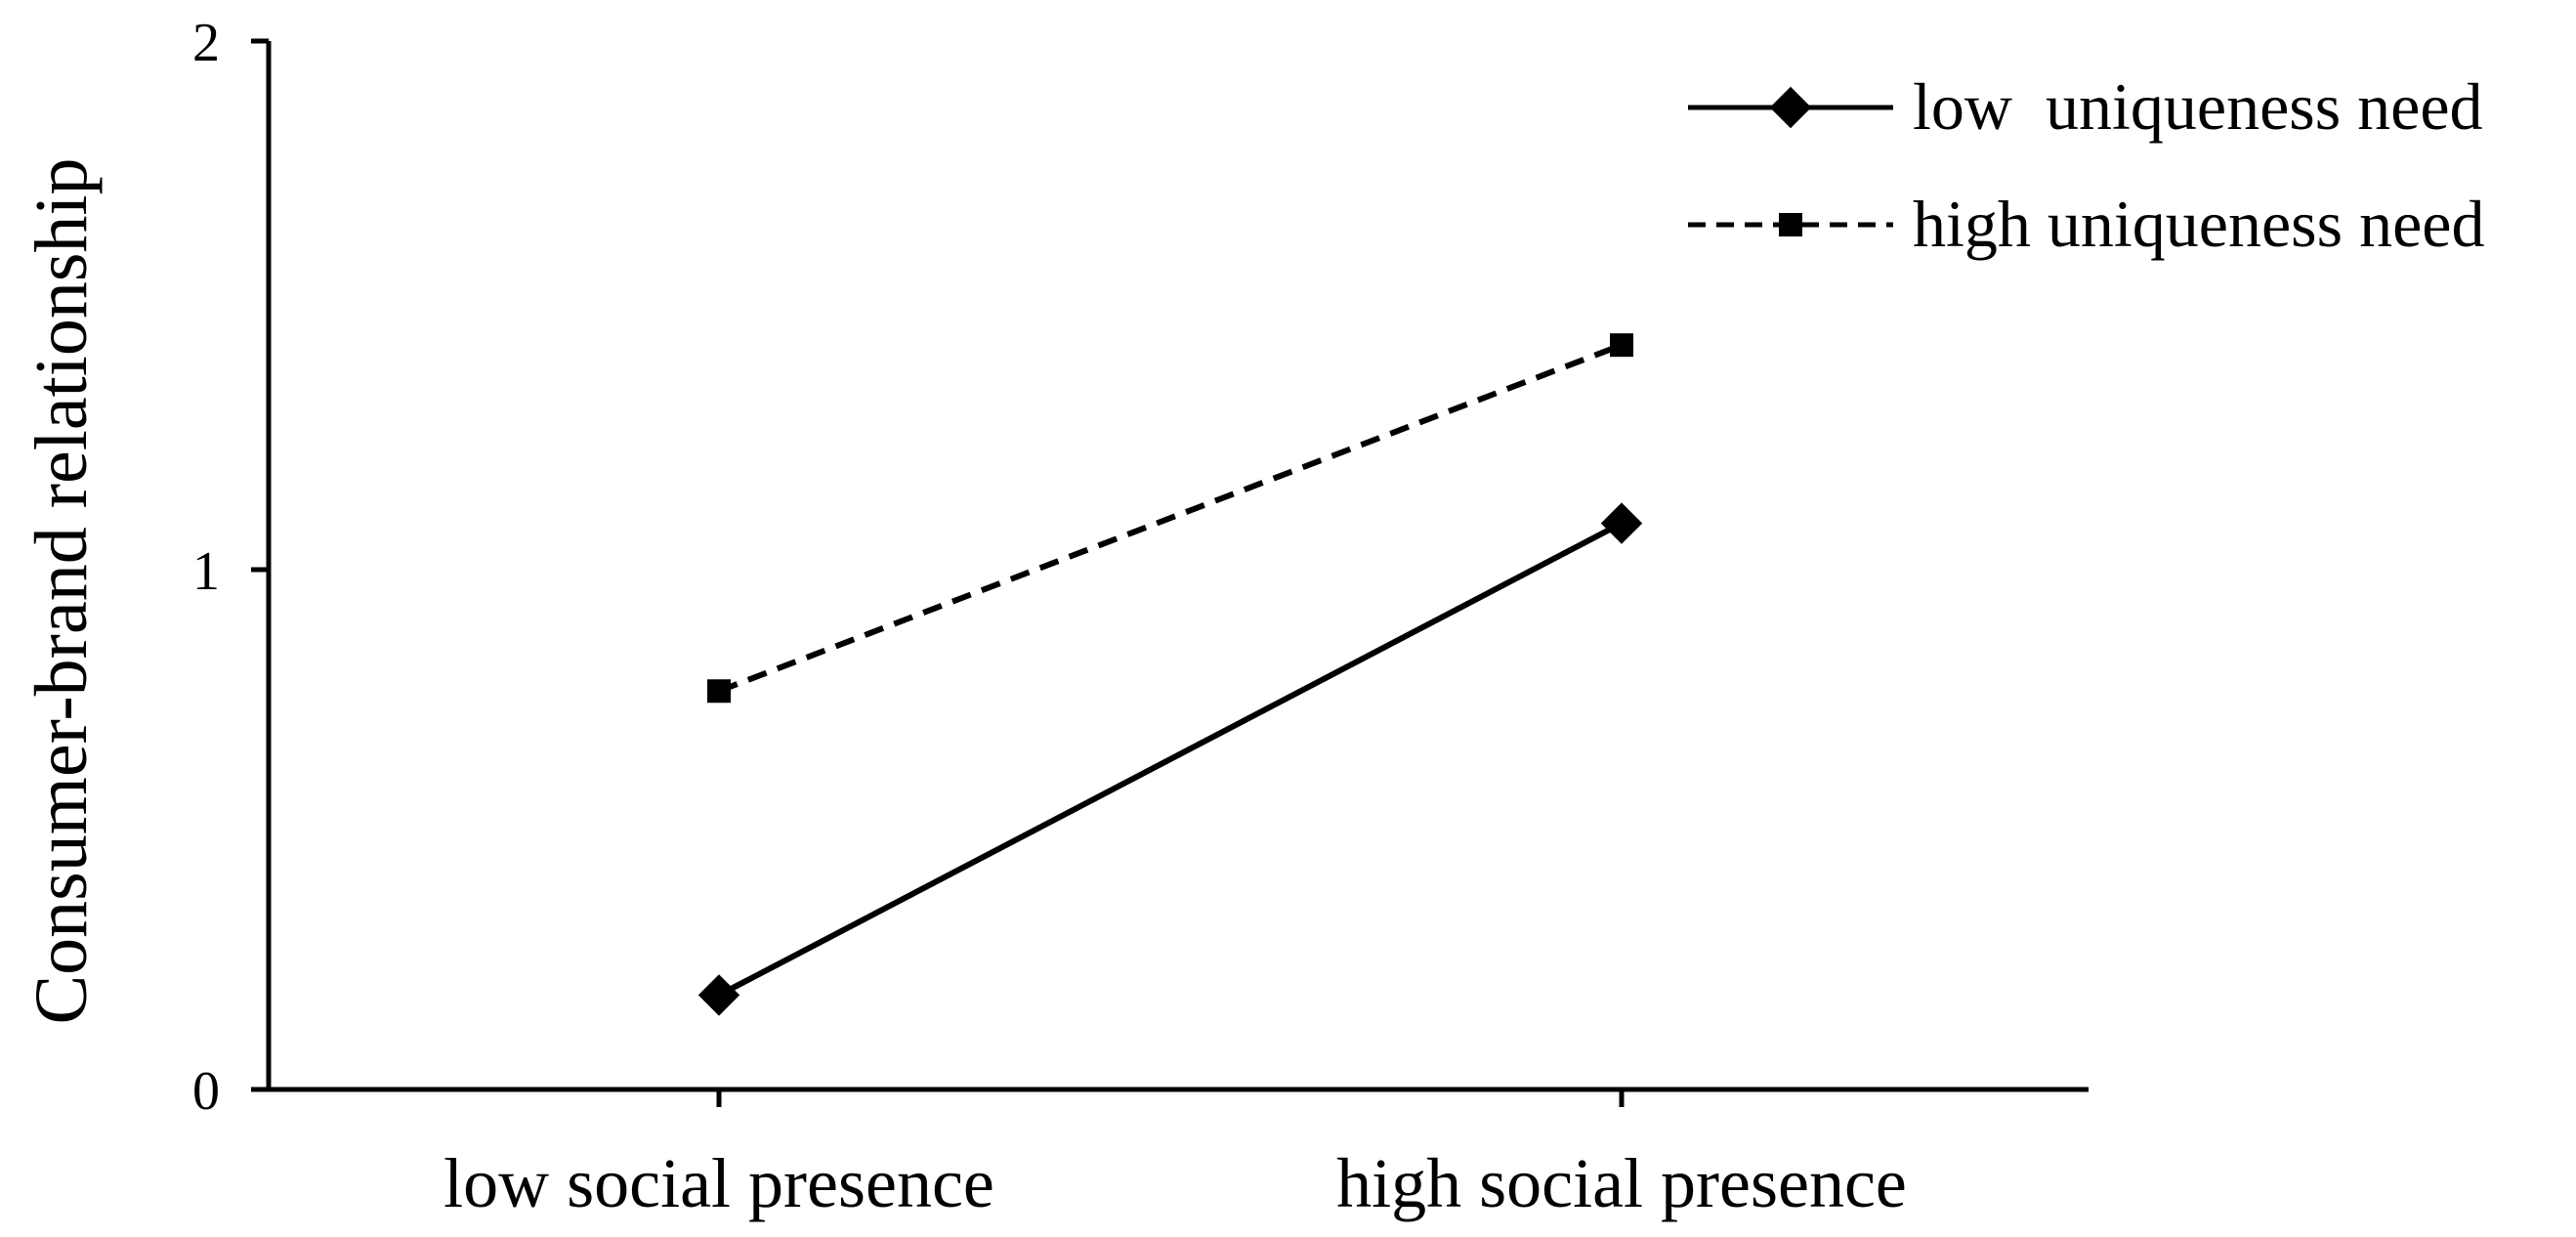 The height and width of the screenshot is (1237, 2576). I want to click on data-point-low-uniqueness-high-presence, so click(1621, 523).